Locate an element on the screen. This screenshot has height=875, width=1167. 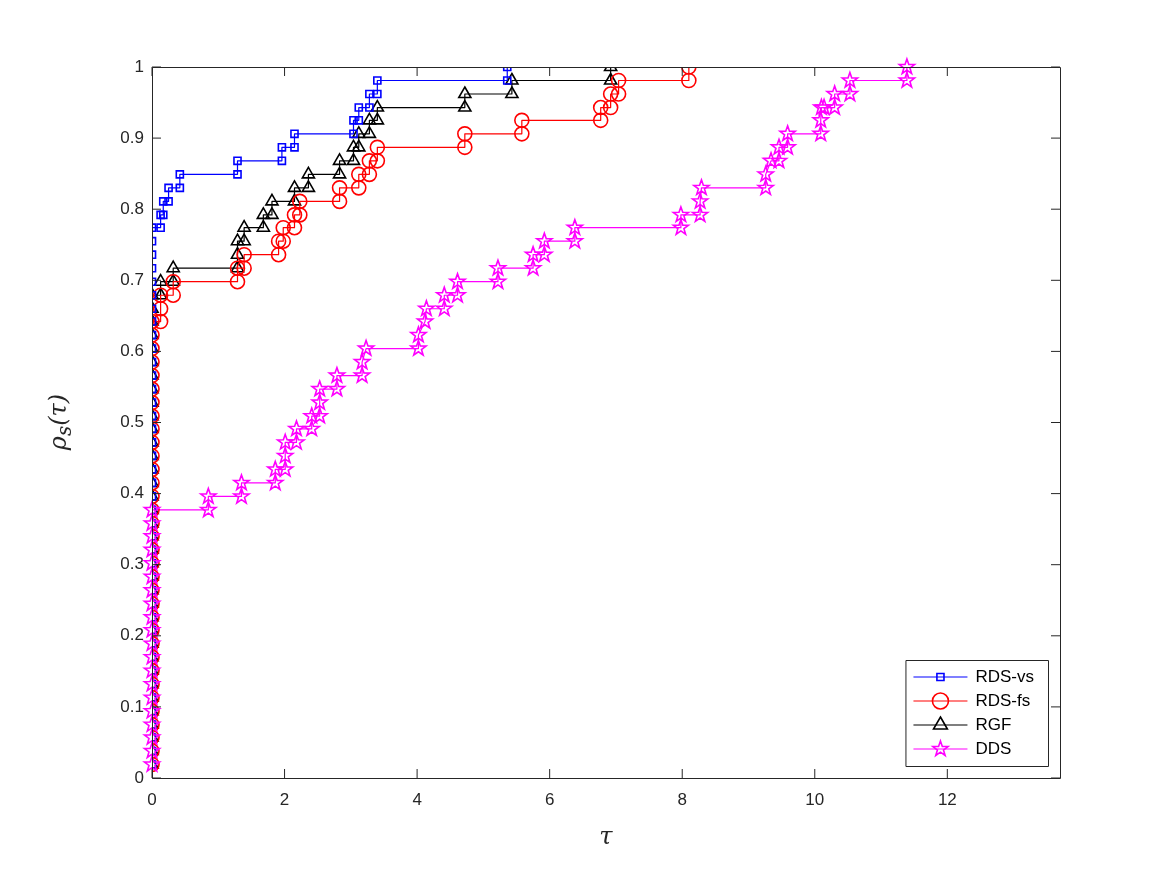
y-tick-label: 1 is located at coordinates (139, 66).